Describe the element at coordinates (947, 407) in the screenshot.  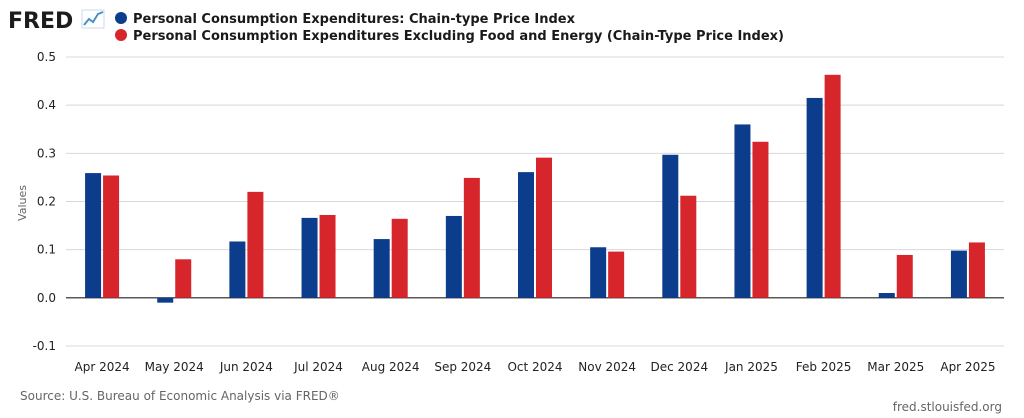
I see `site-link: fred.stlouisfed.org` at that location.